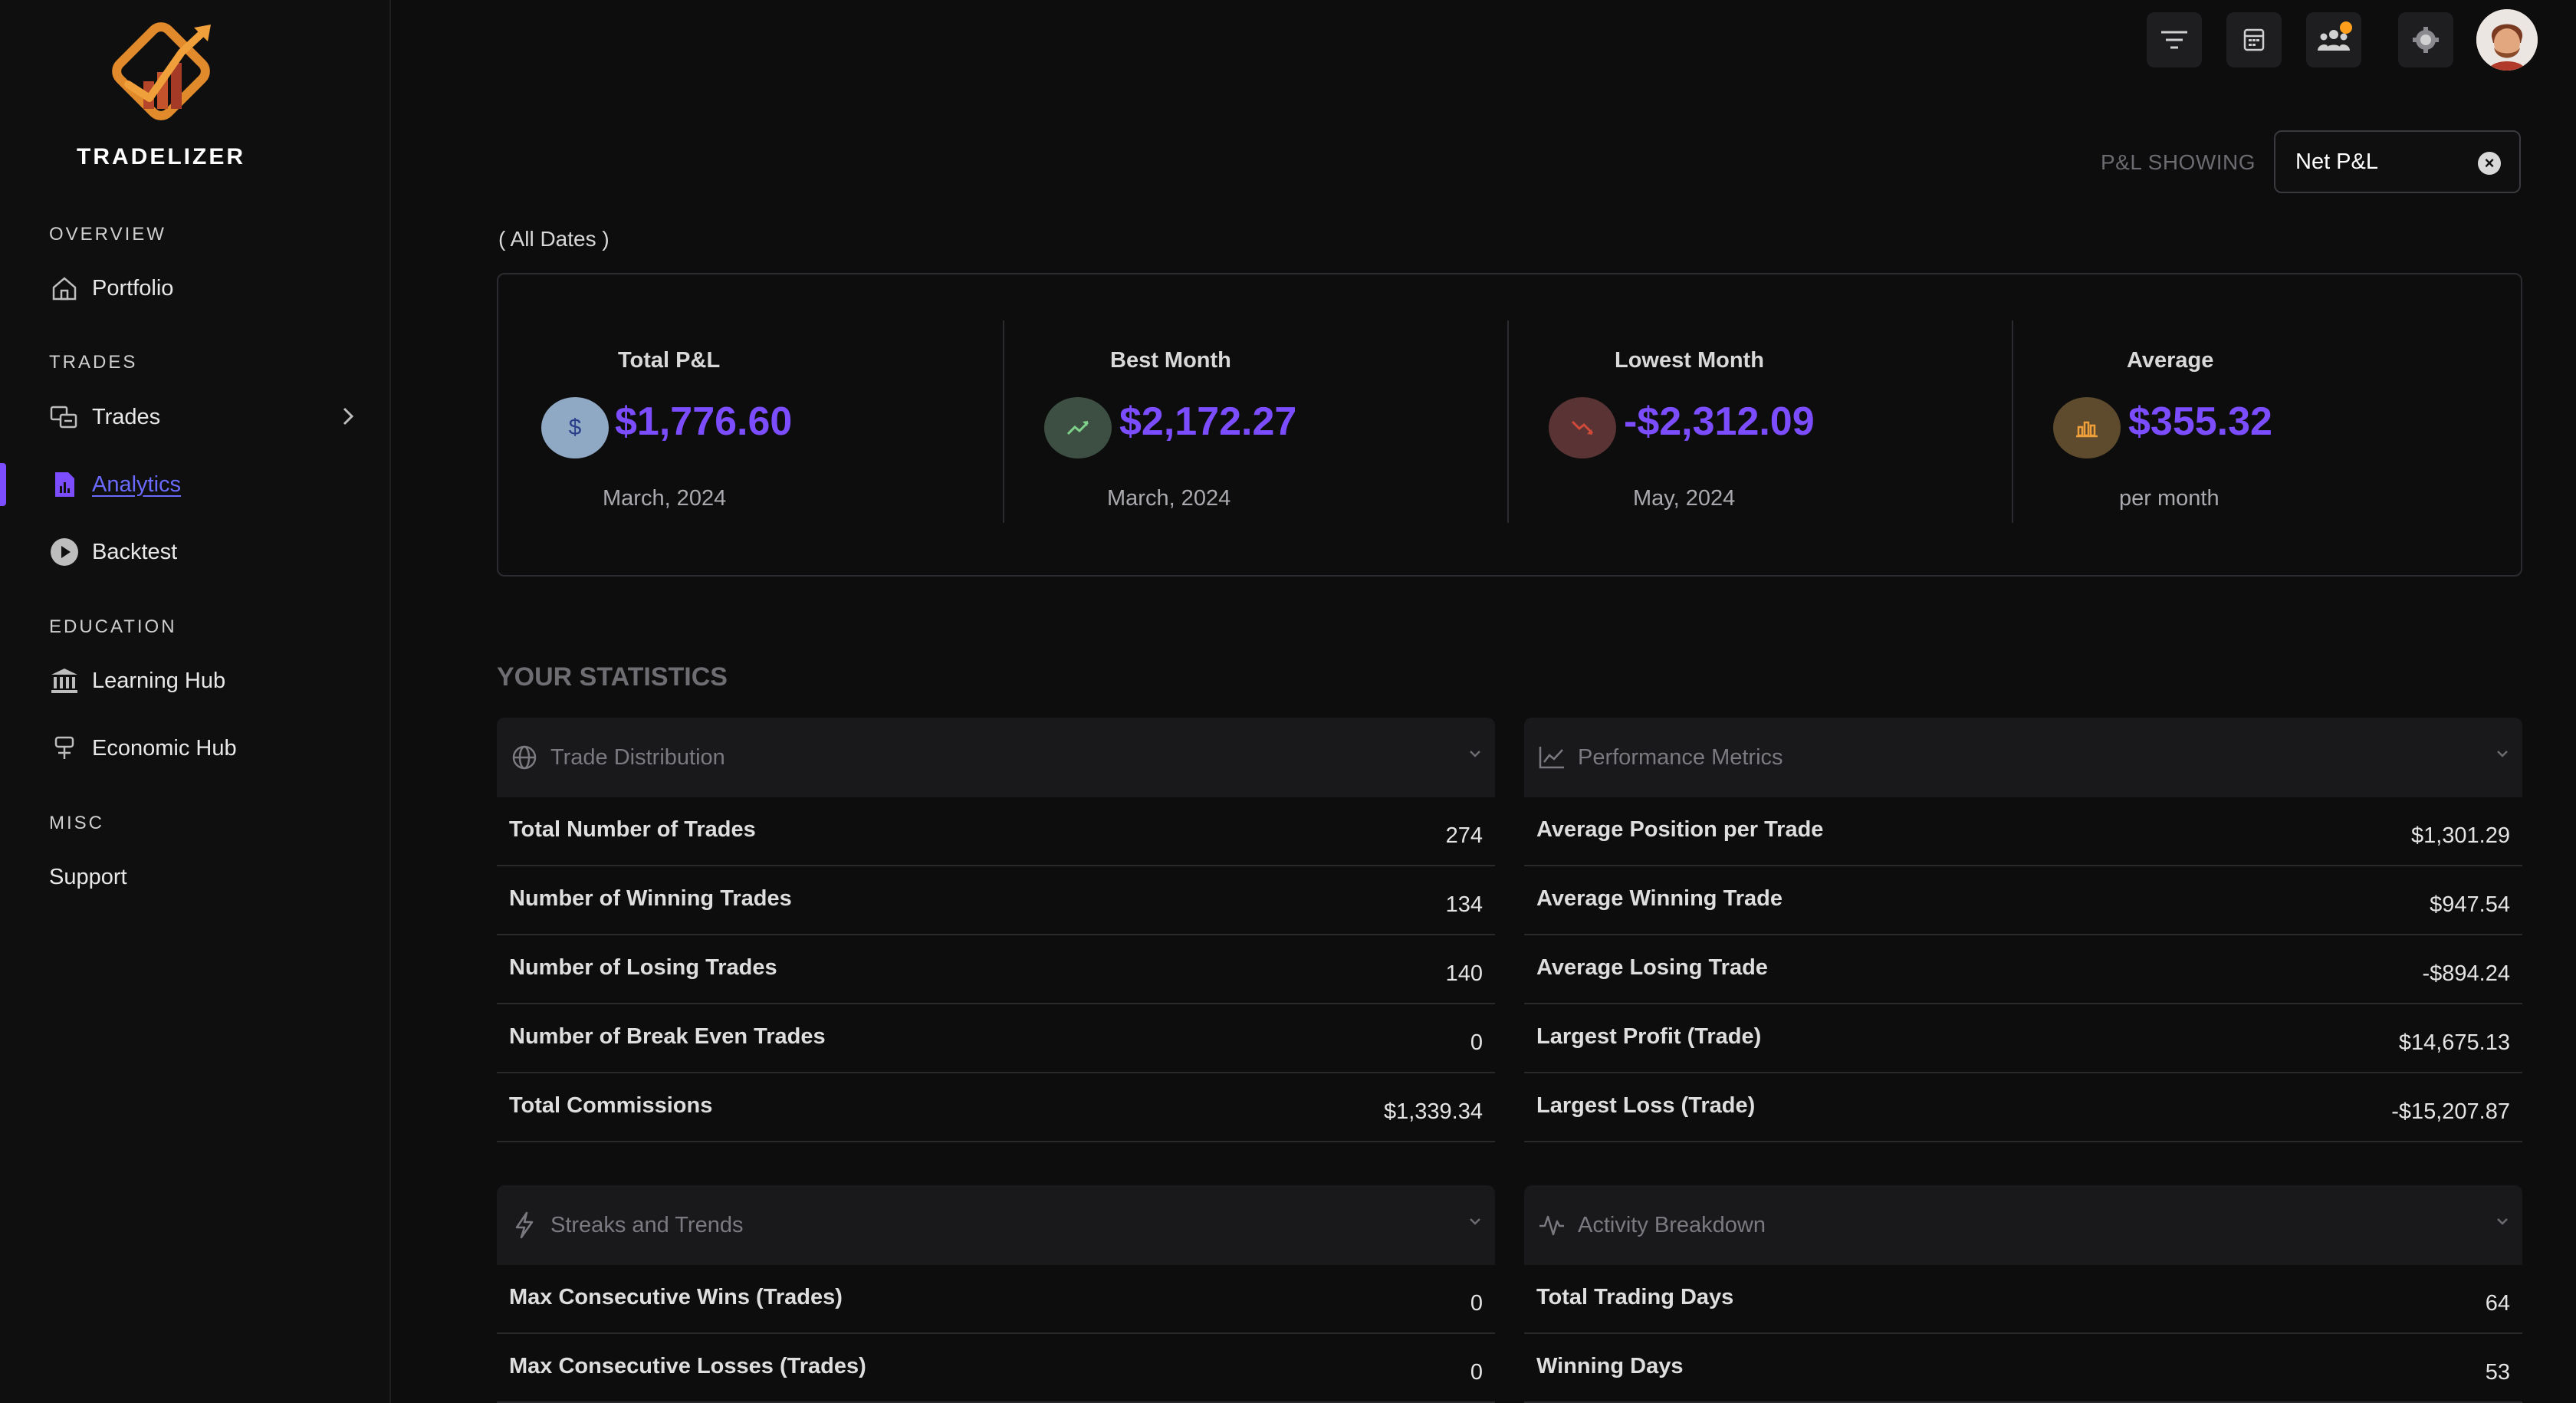  I want to click on panel-header: Trade Distribution, so click(996, 758).